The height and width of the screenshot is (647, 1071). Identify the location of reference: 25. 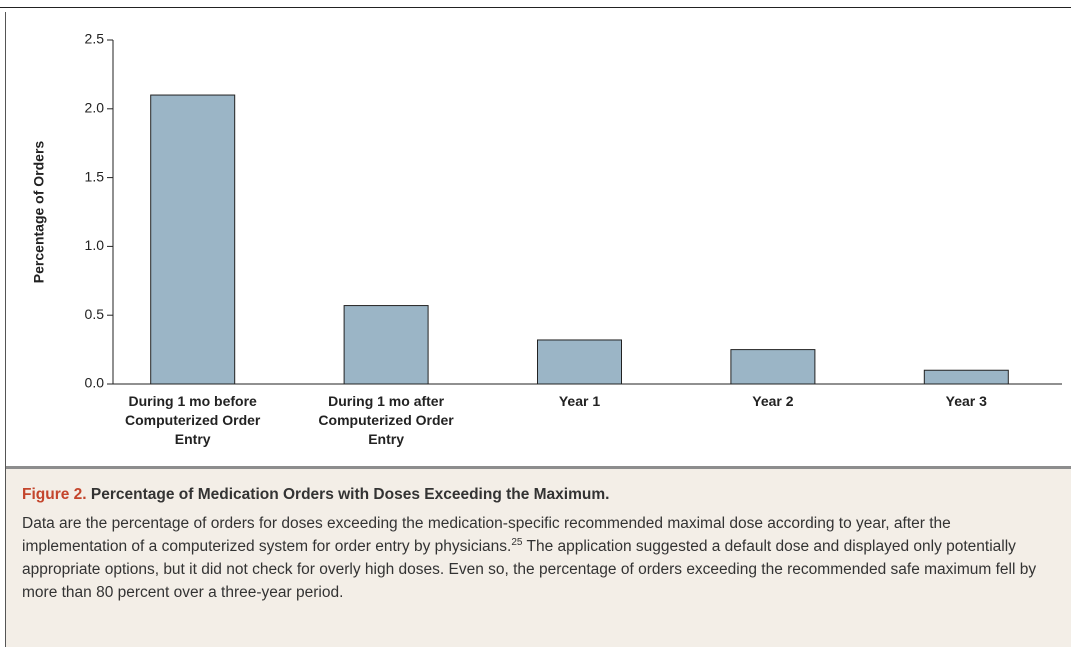
(517, 542).